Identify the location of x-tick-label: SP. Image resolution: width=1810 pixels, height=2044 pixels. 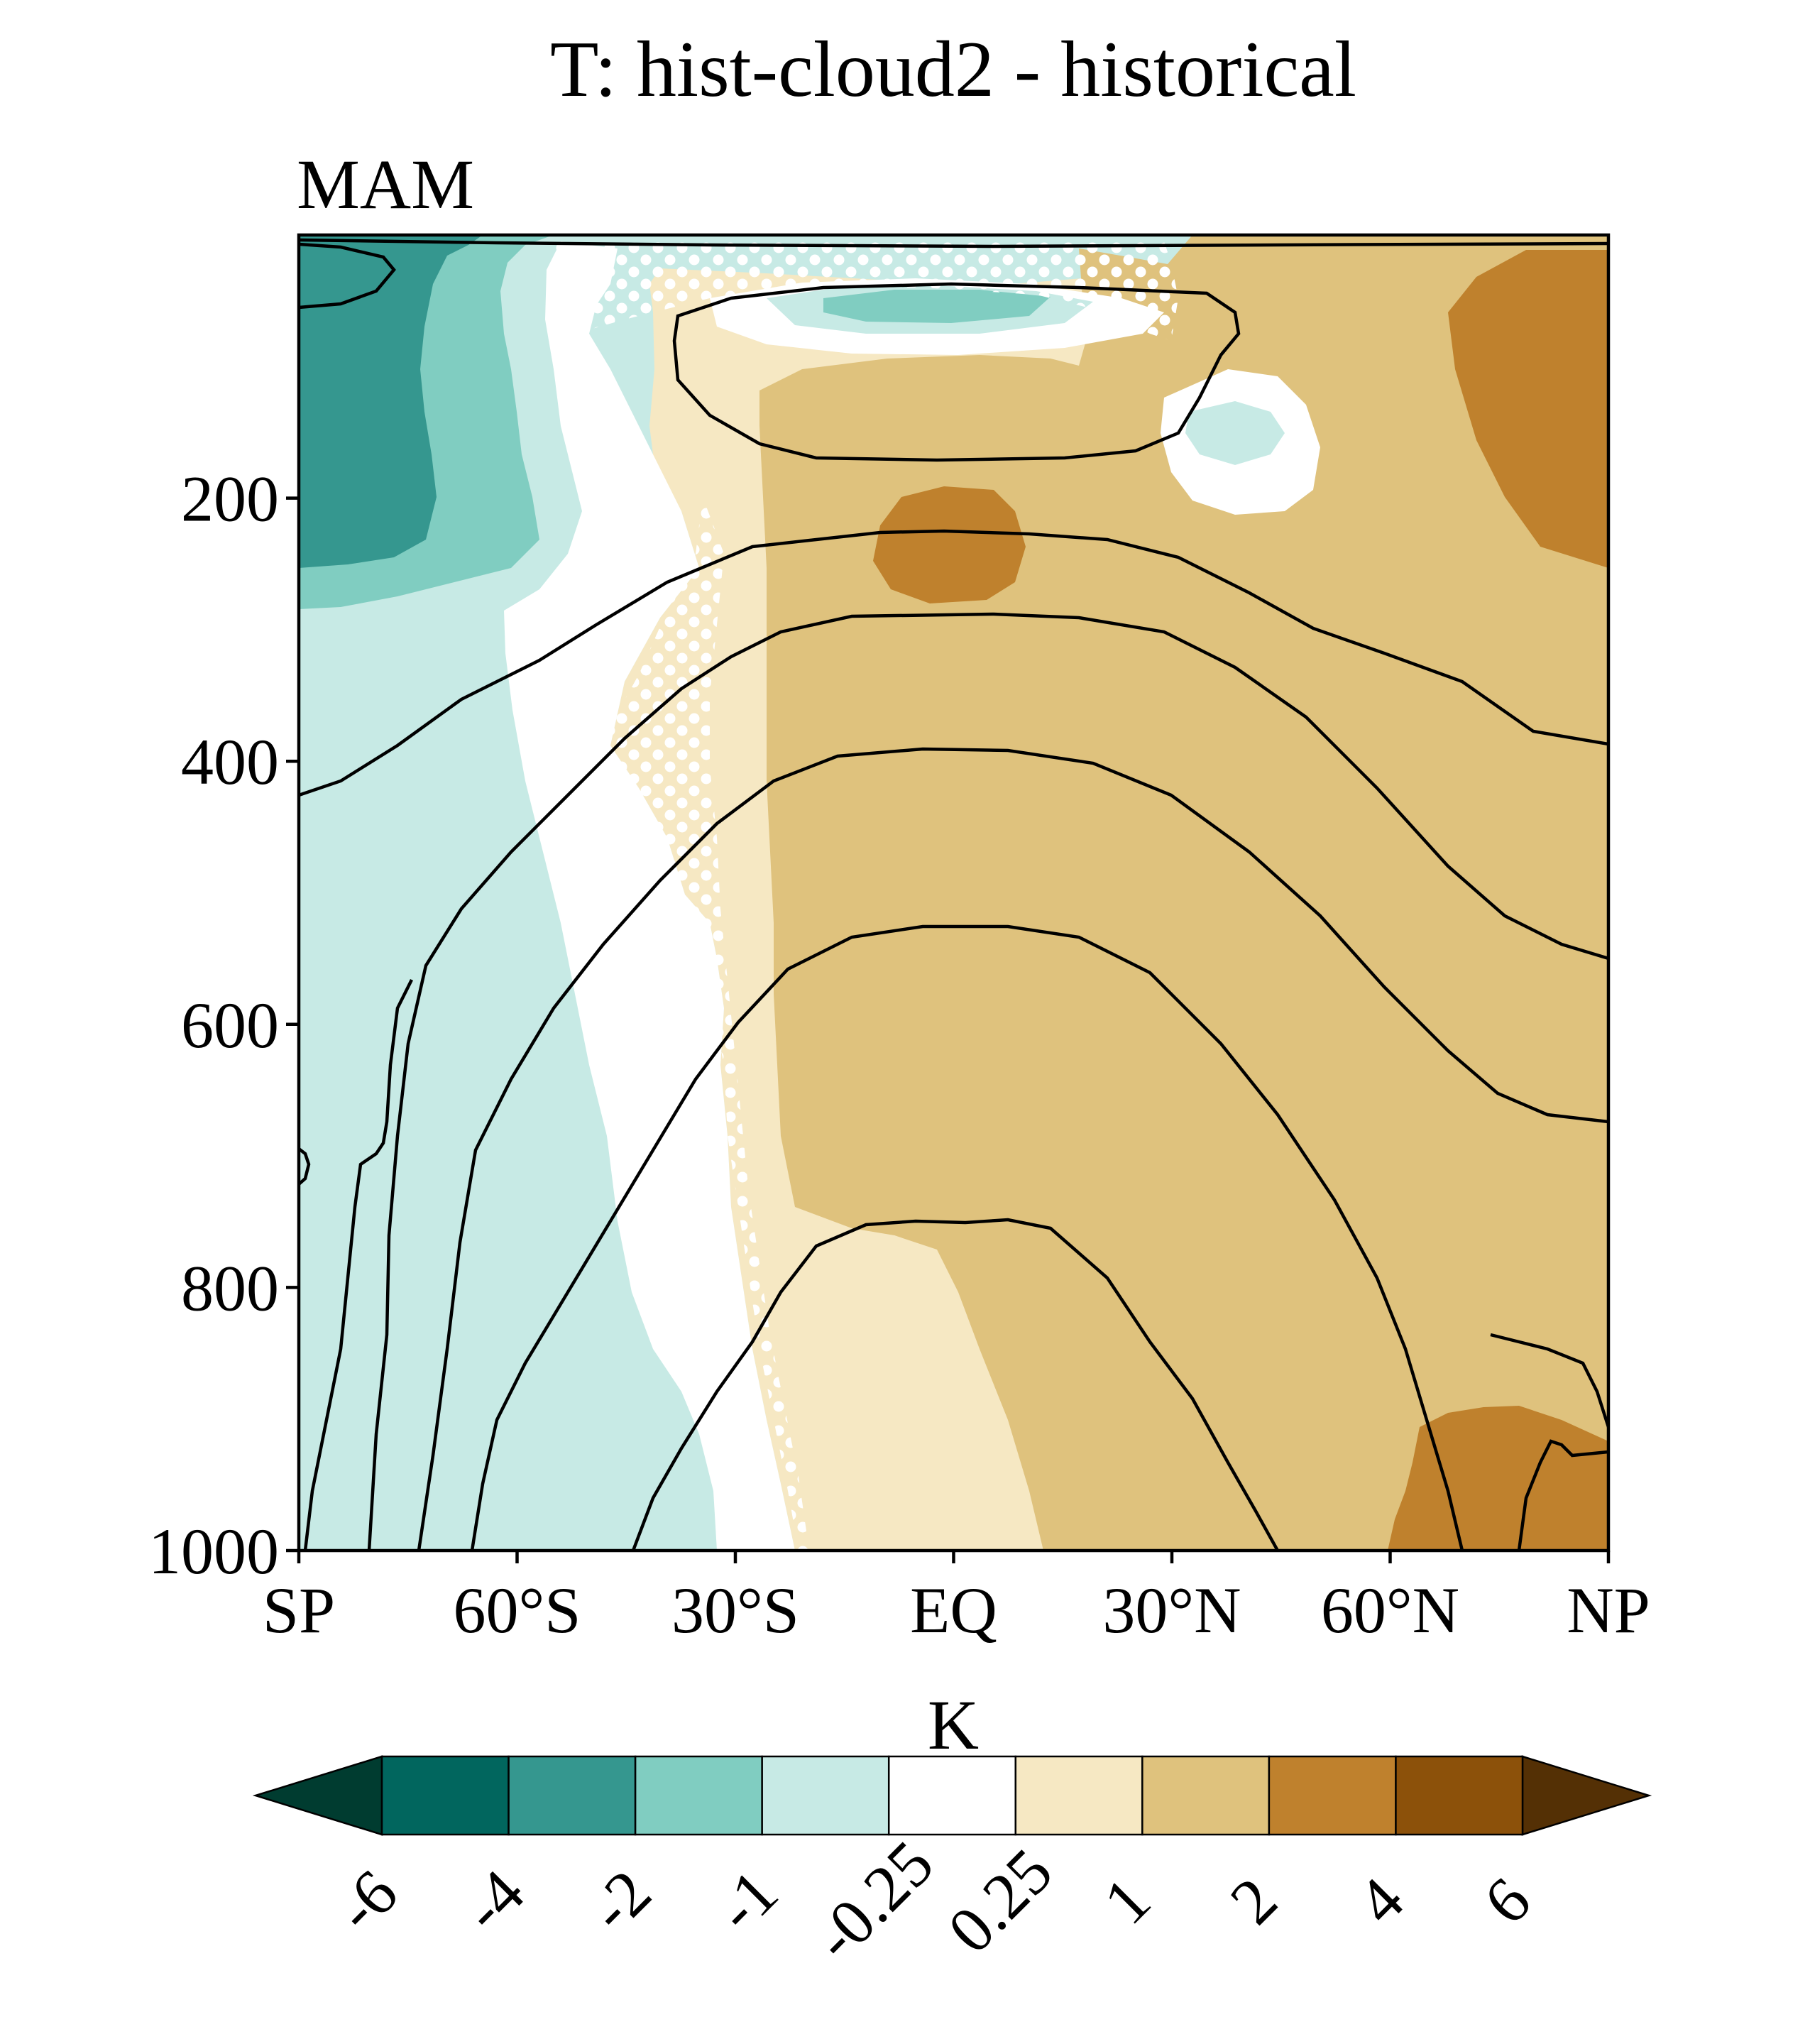
(299, 1610).